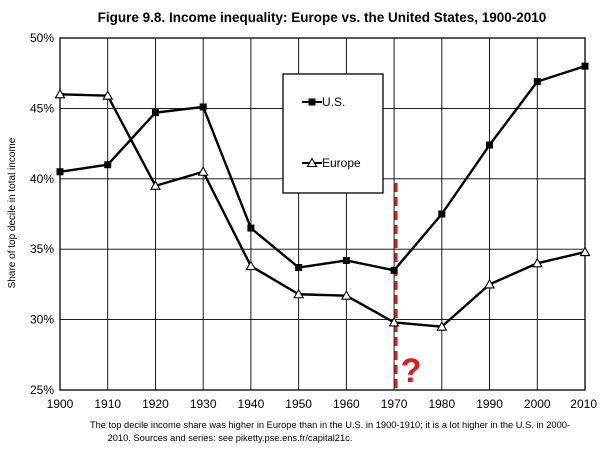 This screenshot has width=600, height=450. What do you see at coordinates (155, 404) in the screenshot?
I see `x-tick-label: 1920` at bounding box center [155, 404].